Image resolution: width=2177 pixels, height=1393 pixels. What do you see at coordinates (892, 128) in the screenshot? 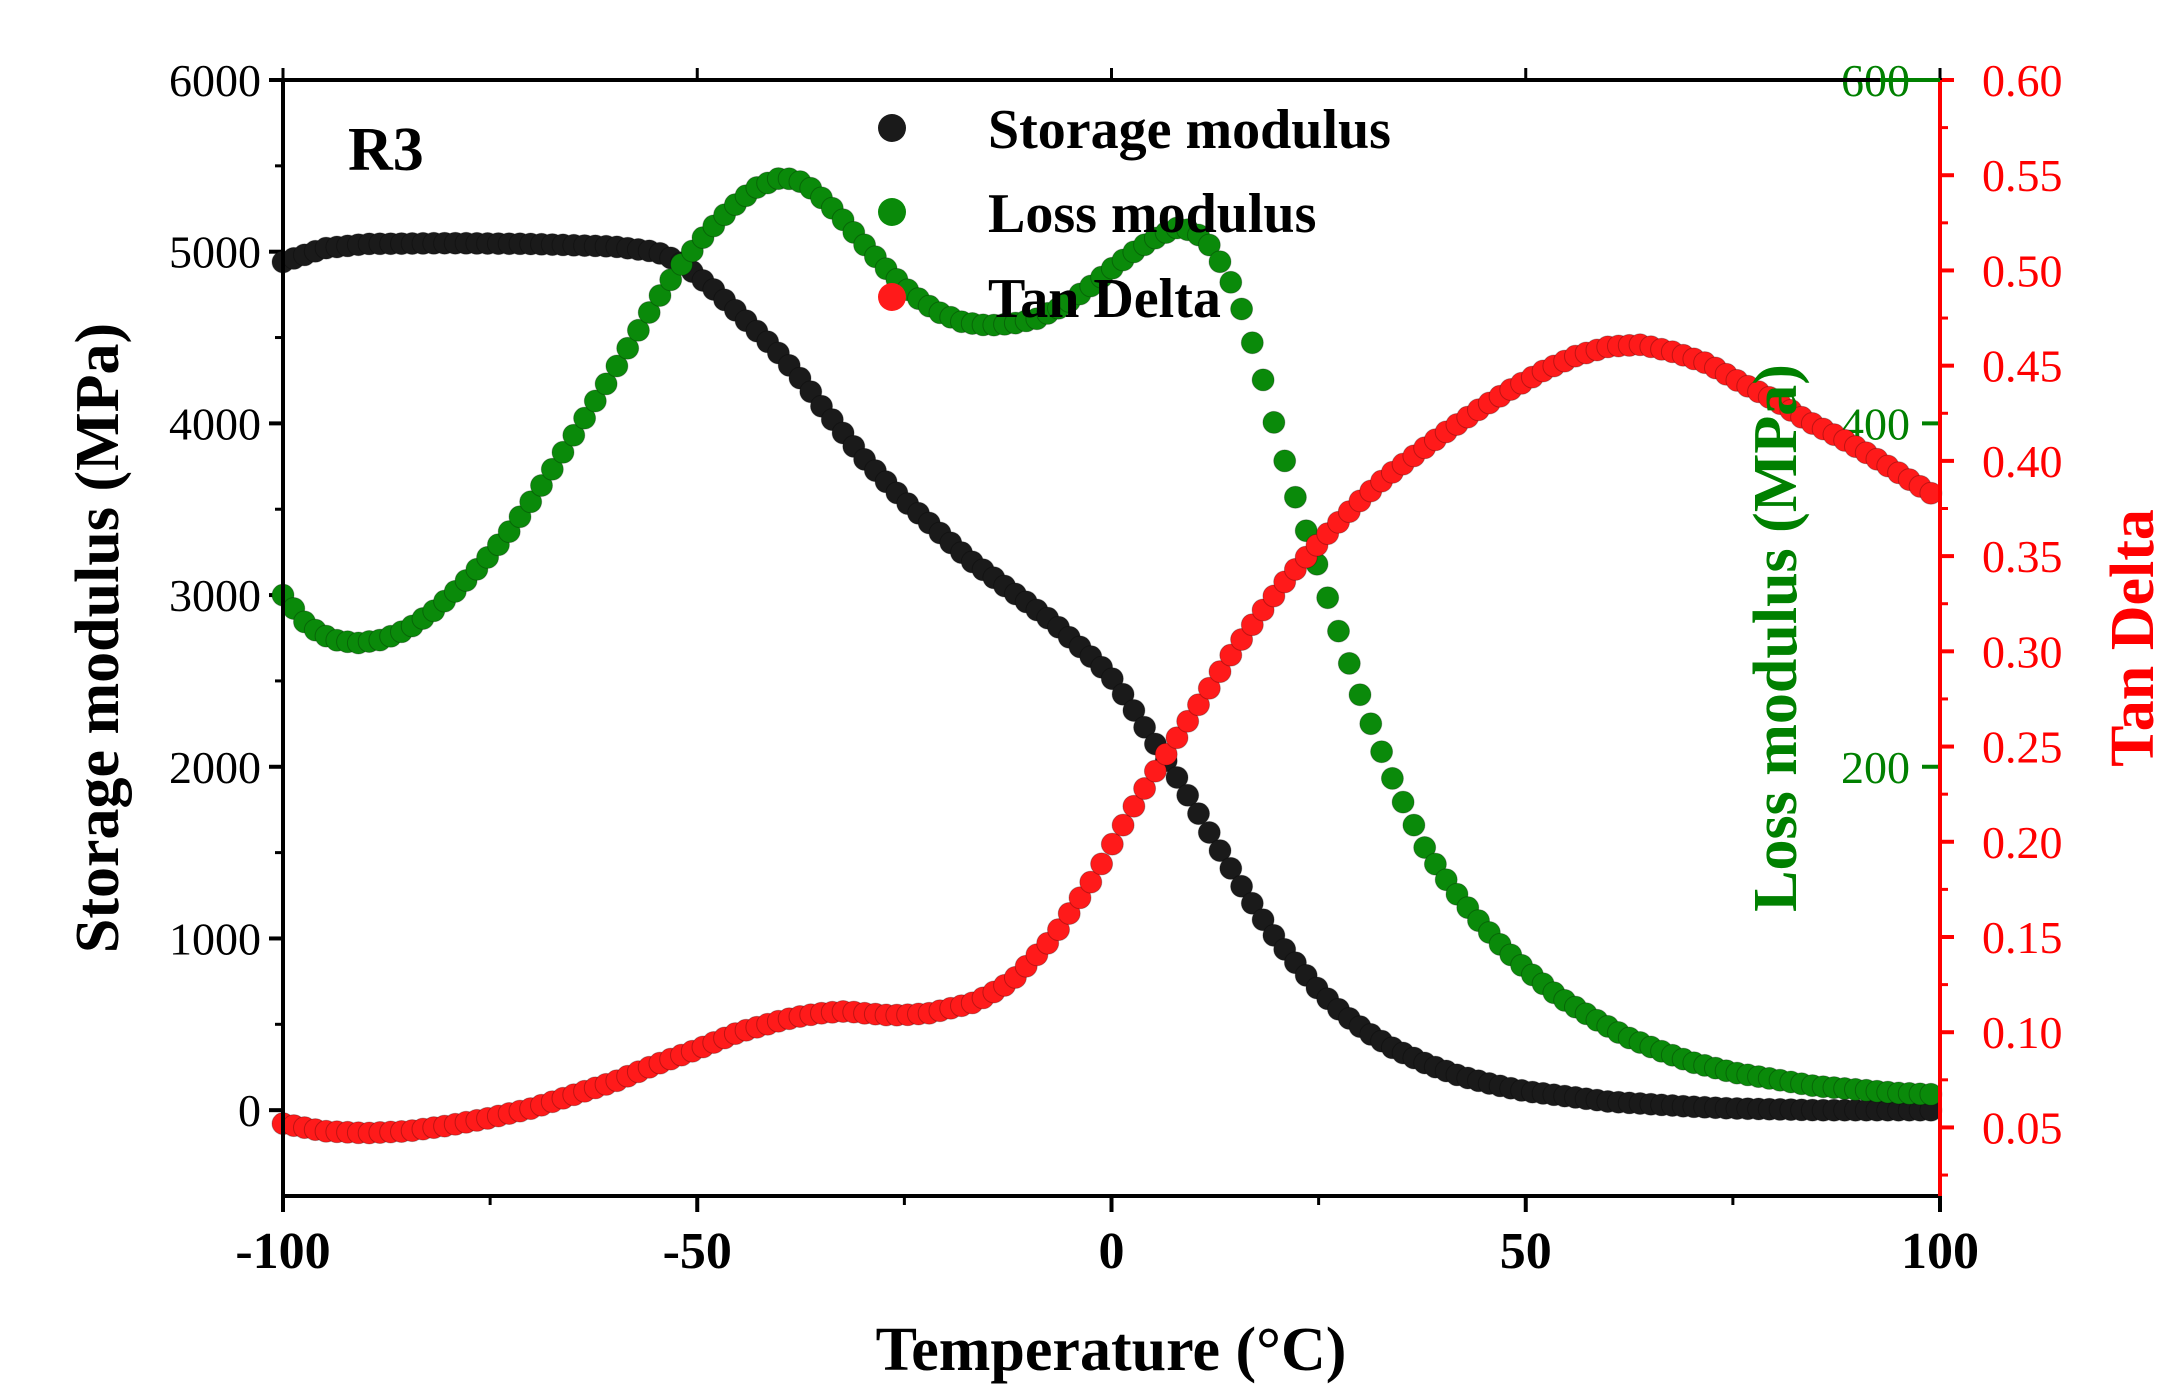
I see `legend-marker-storage` at bounding box center [892, 128].